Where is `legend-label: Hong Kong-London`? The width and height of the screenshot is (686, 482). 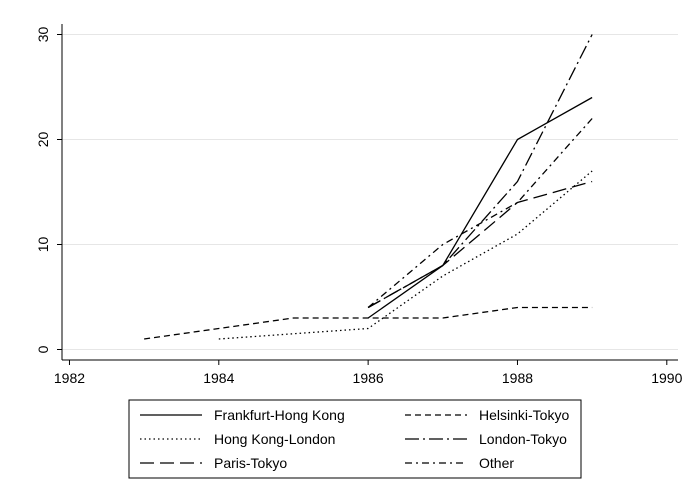
legend-label: Hong Kong-London is located at coordinates (274, 439).